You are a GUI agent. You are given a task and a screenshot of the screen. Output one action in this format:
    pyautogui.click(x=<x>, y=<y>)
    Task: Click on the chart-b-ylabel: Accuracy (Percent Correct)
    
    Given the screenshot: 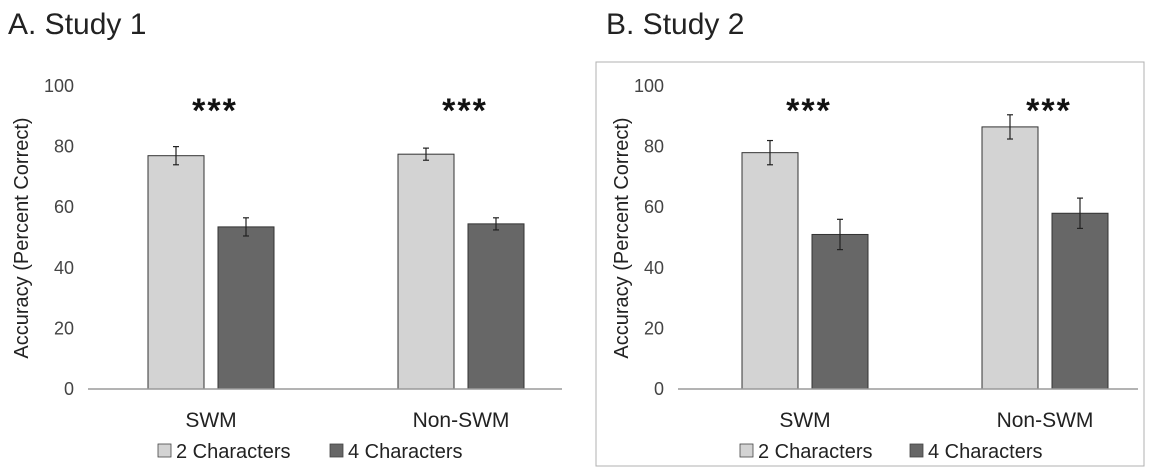 What is the action you would take?
    pyautogui.click(x=622, y=237)
    